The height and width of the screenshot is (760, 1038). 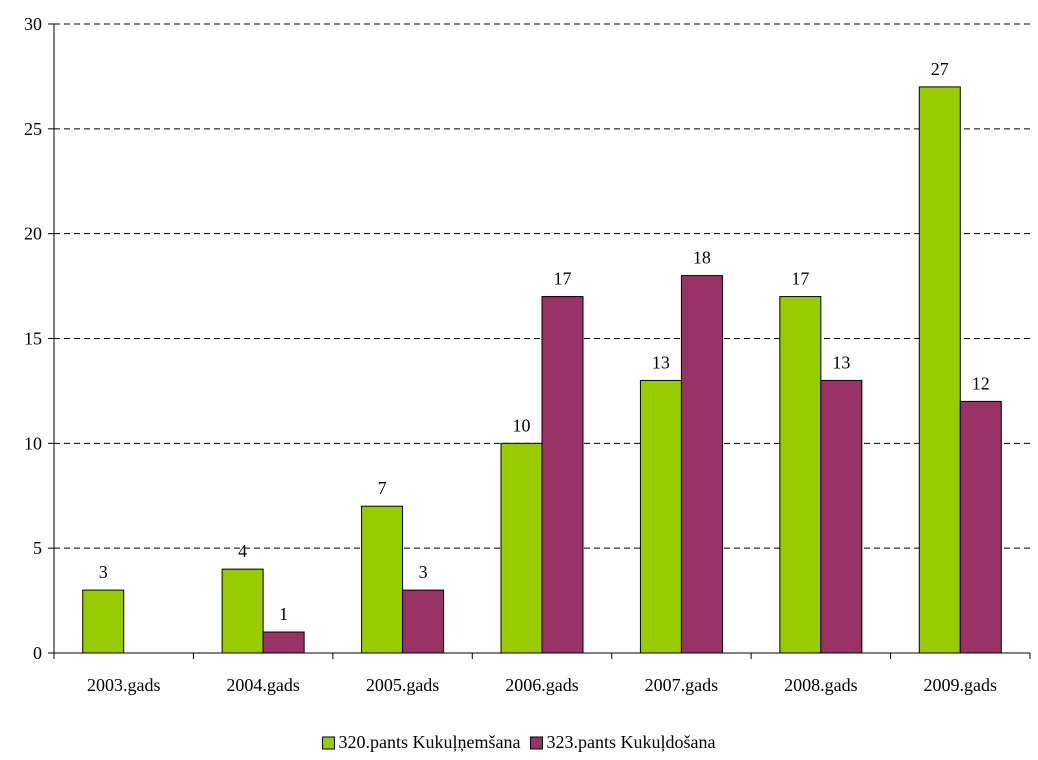 I want to click on y-tick-label: 30, so click(x=33, y=24).